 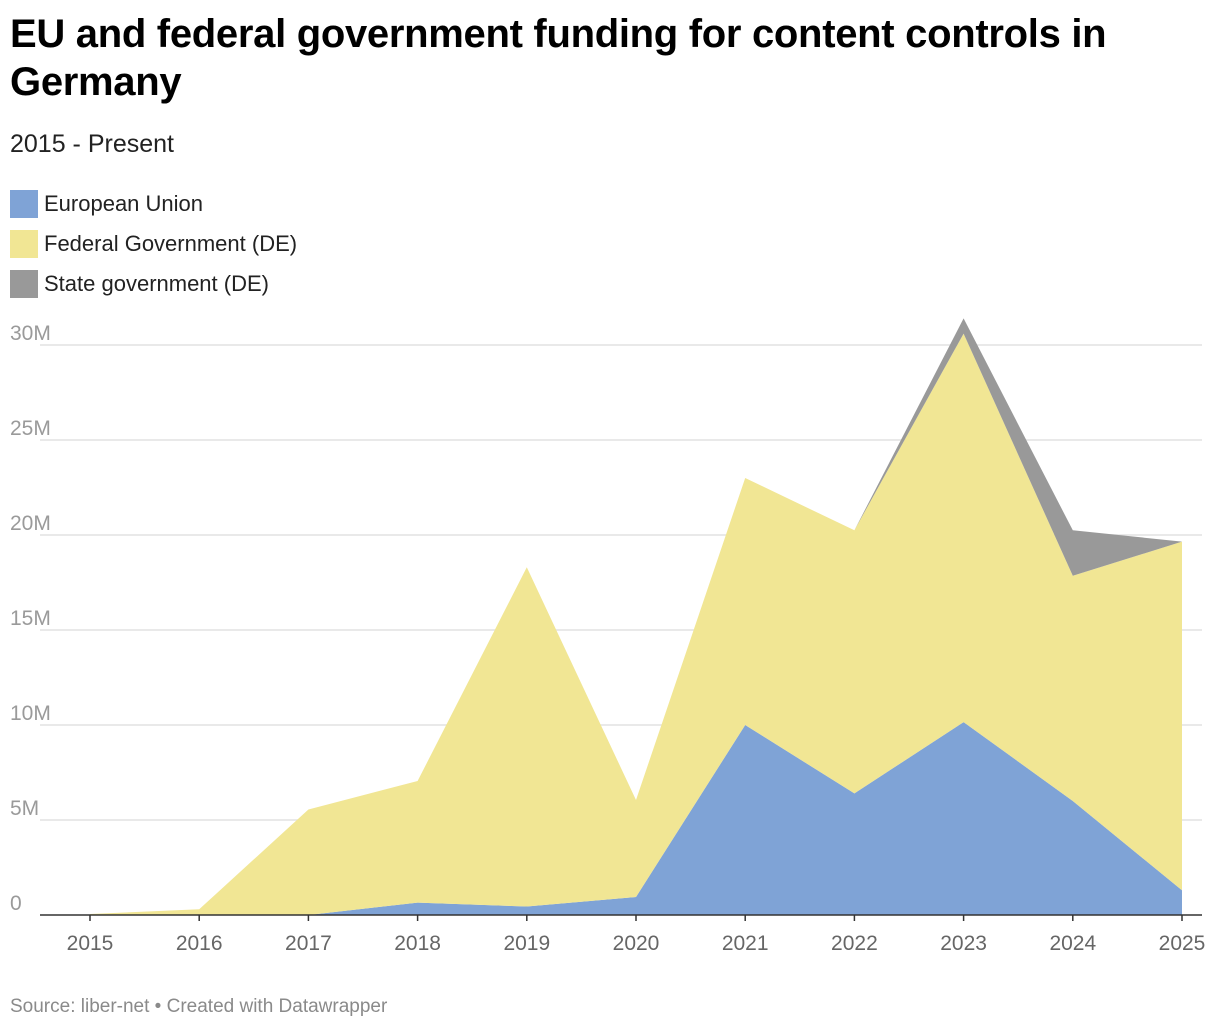 What do you see at coordinates (92, 144) in the screenshot?
I see `chart-subtitle: 2015 - Present` at bounding box center [92, 144].